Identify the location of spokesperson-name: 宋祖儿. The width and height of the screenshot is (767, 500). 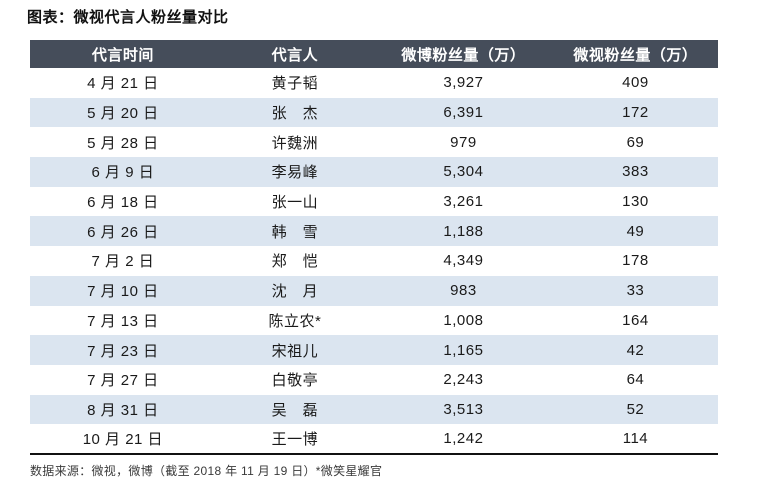
(294, 350).